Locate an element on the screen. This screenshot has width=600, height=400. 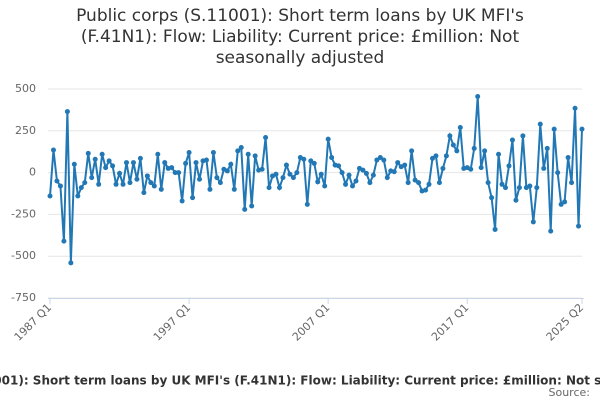
x-tick-label: 1987 Q1 is located at coordinates (33, 322).